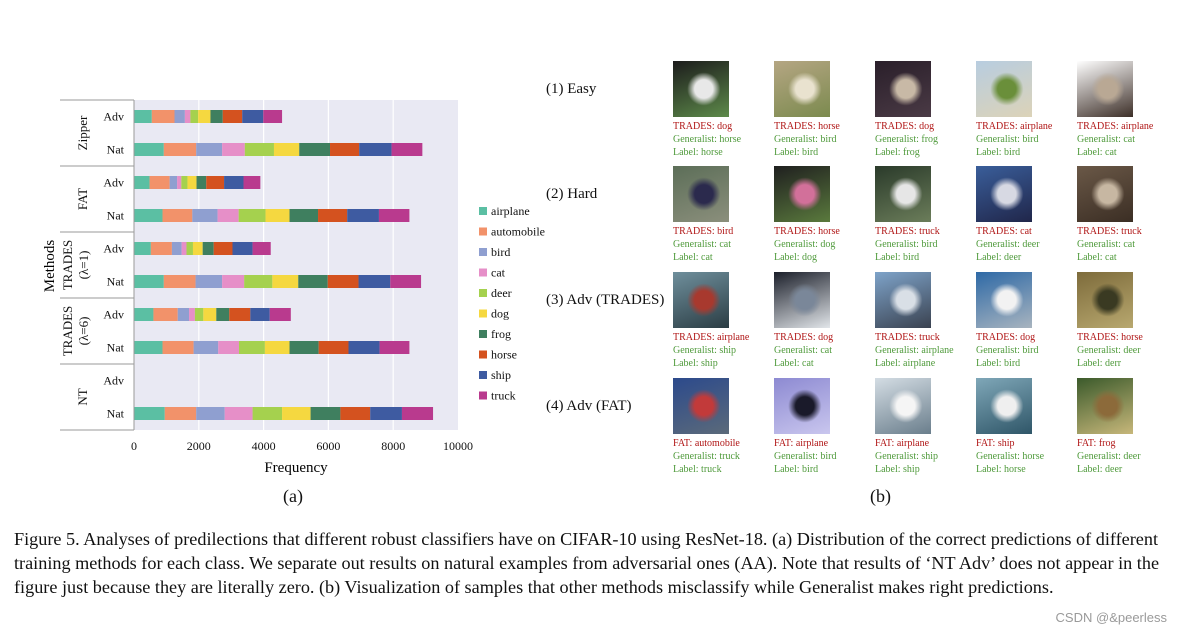  Describe the element at coordinates (498, 273) in the screenshot. I see `legend-label-cat: cat` at that location.